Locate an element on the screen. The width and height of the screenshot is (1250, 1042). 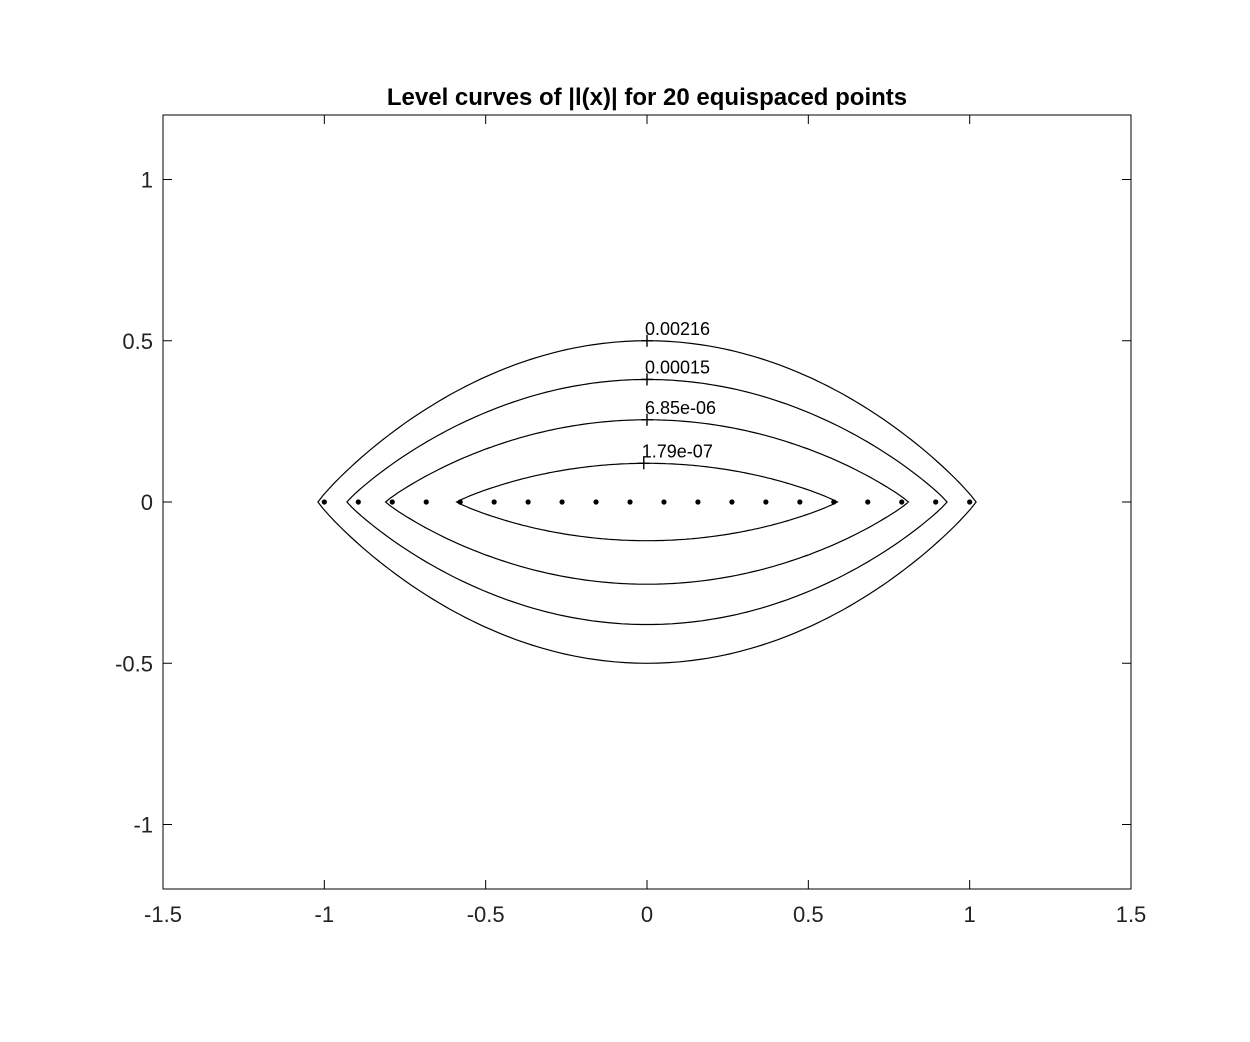
y-tick-label: 1 is located at coordinates (147, 180).